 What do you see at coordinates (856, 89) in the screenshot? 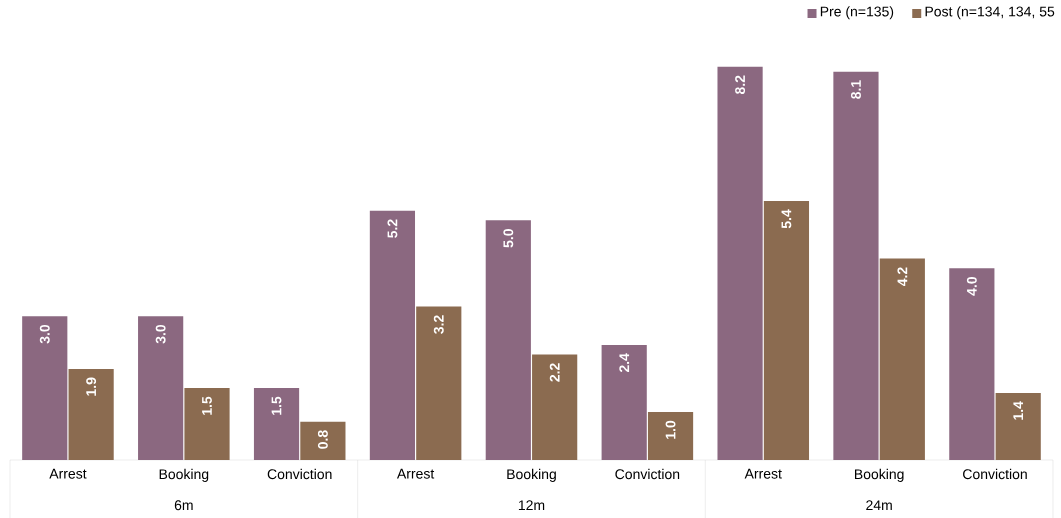
I see `data-label: 8.1` at bounding box center [856, 89].